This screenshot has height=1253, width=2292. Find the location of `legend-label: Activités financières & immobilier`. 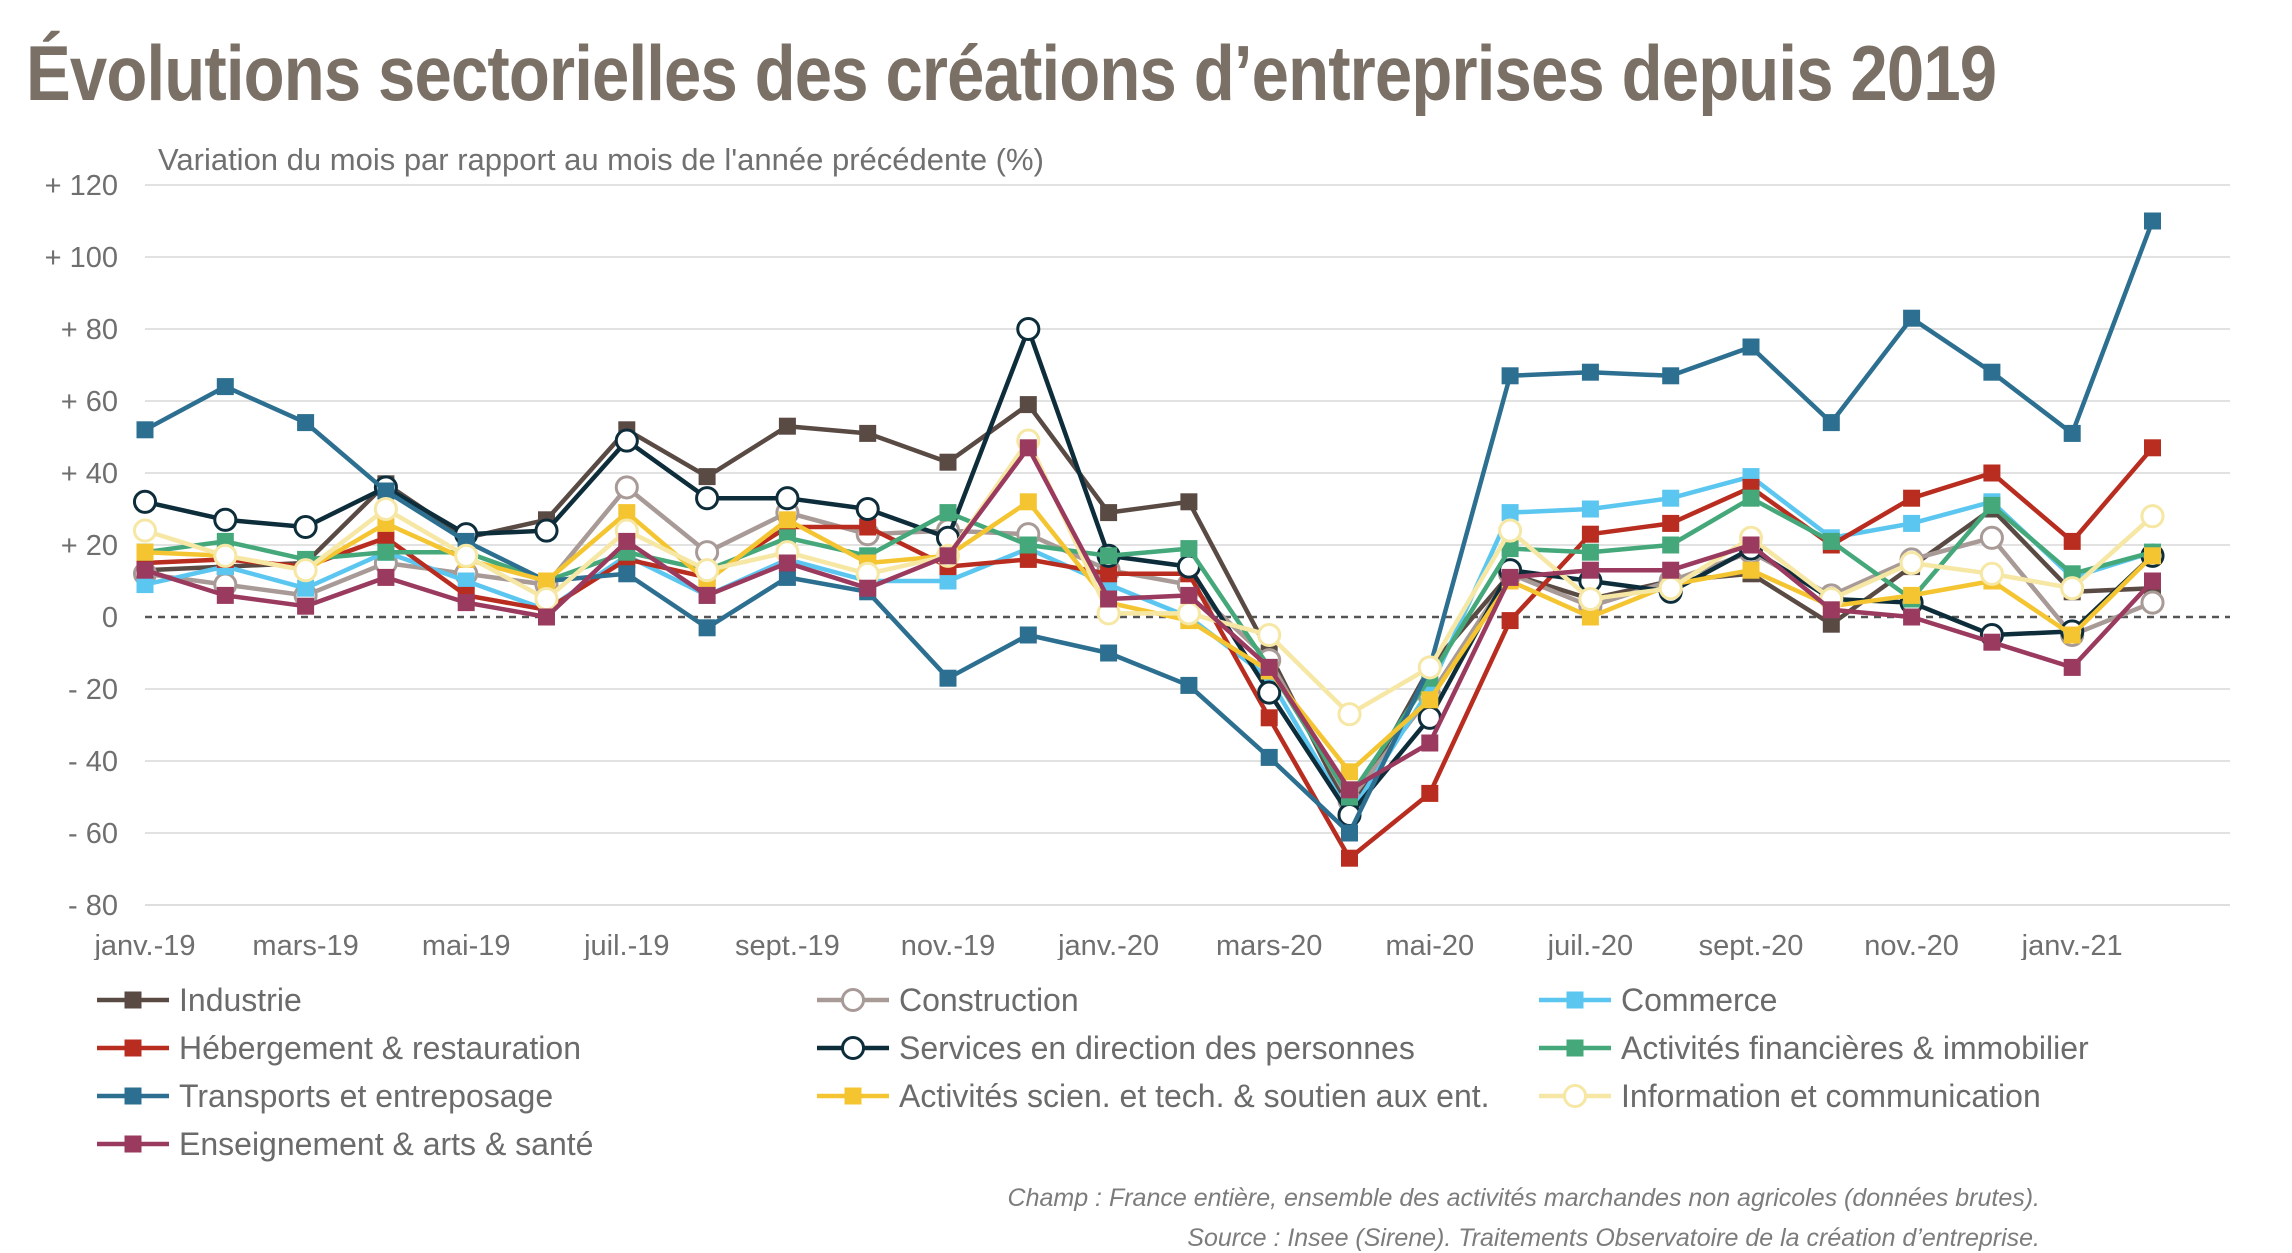

legend-label: Activités financières & immobilier is located at coordinates (1855, 1047).